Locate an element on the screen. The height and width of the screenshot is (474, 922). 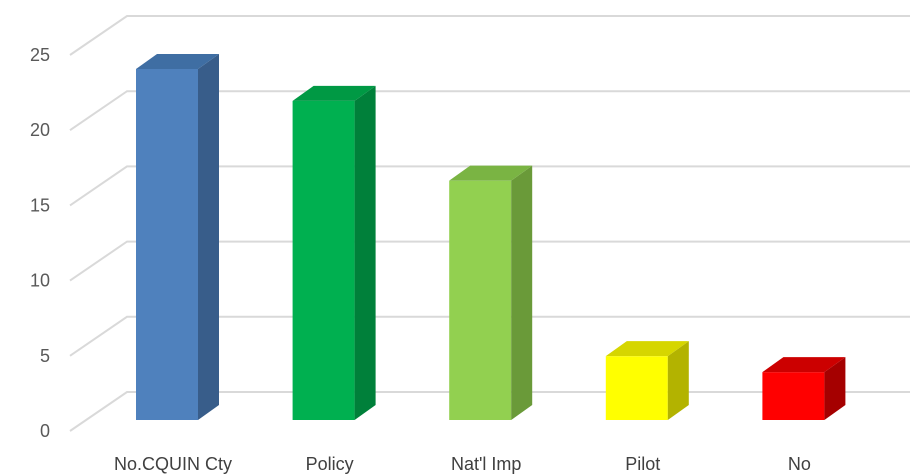
x-category-label: Policy is located at coordinates (330, 464).